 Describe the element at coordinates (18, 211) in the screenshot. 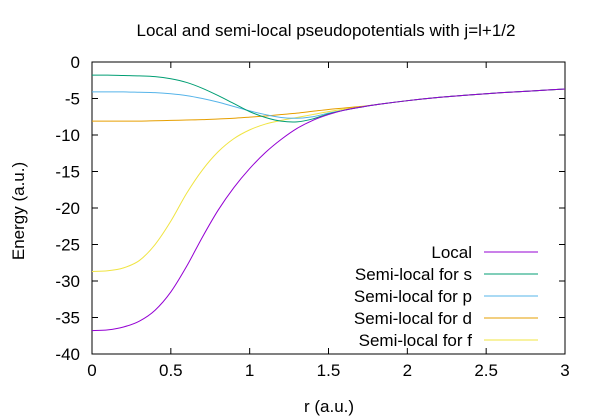

I see `y-axis-label: Energy (a.u.)` at that location.